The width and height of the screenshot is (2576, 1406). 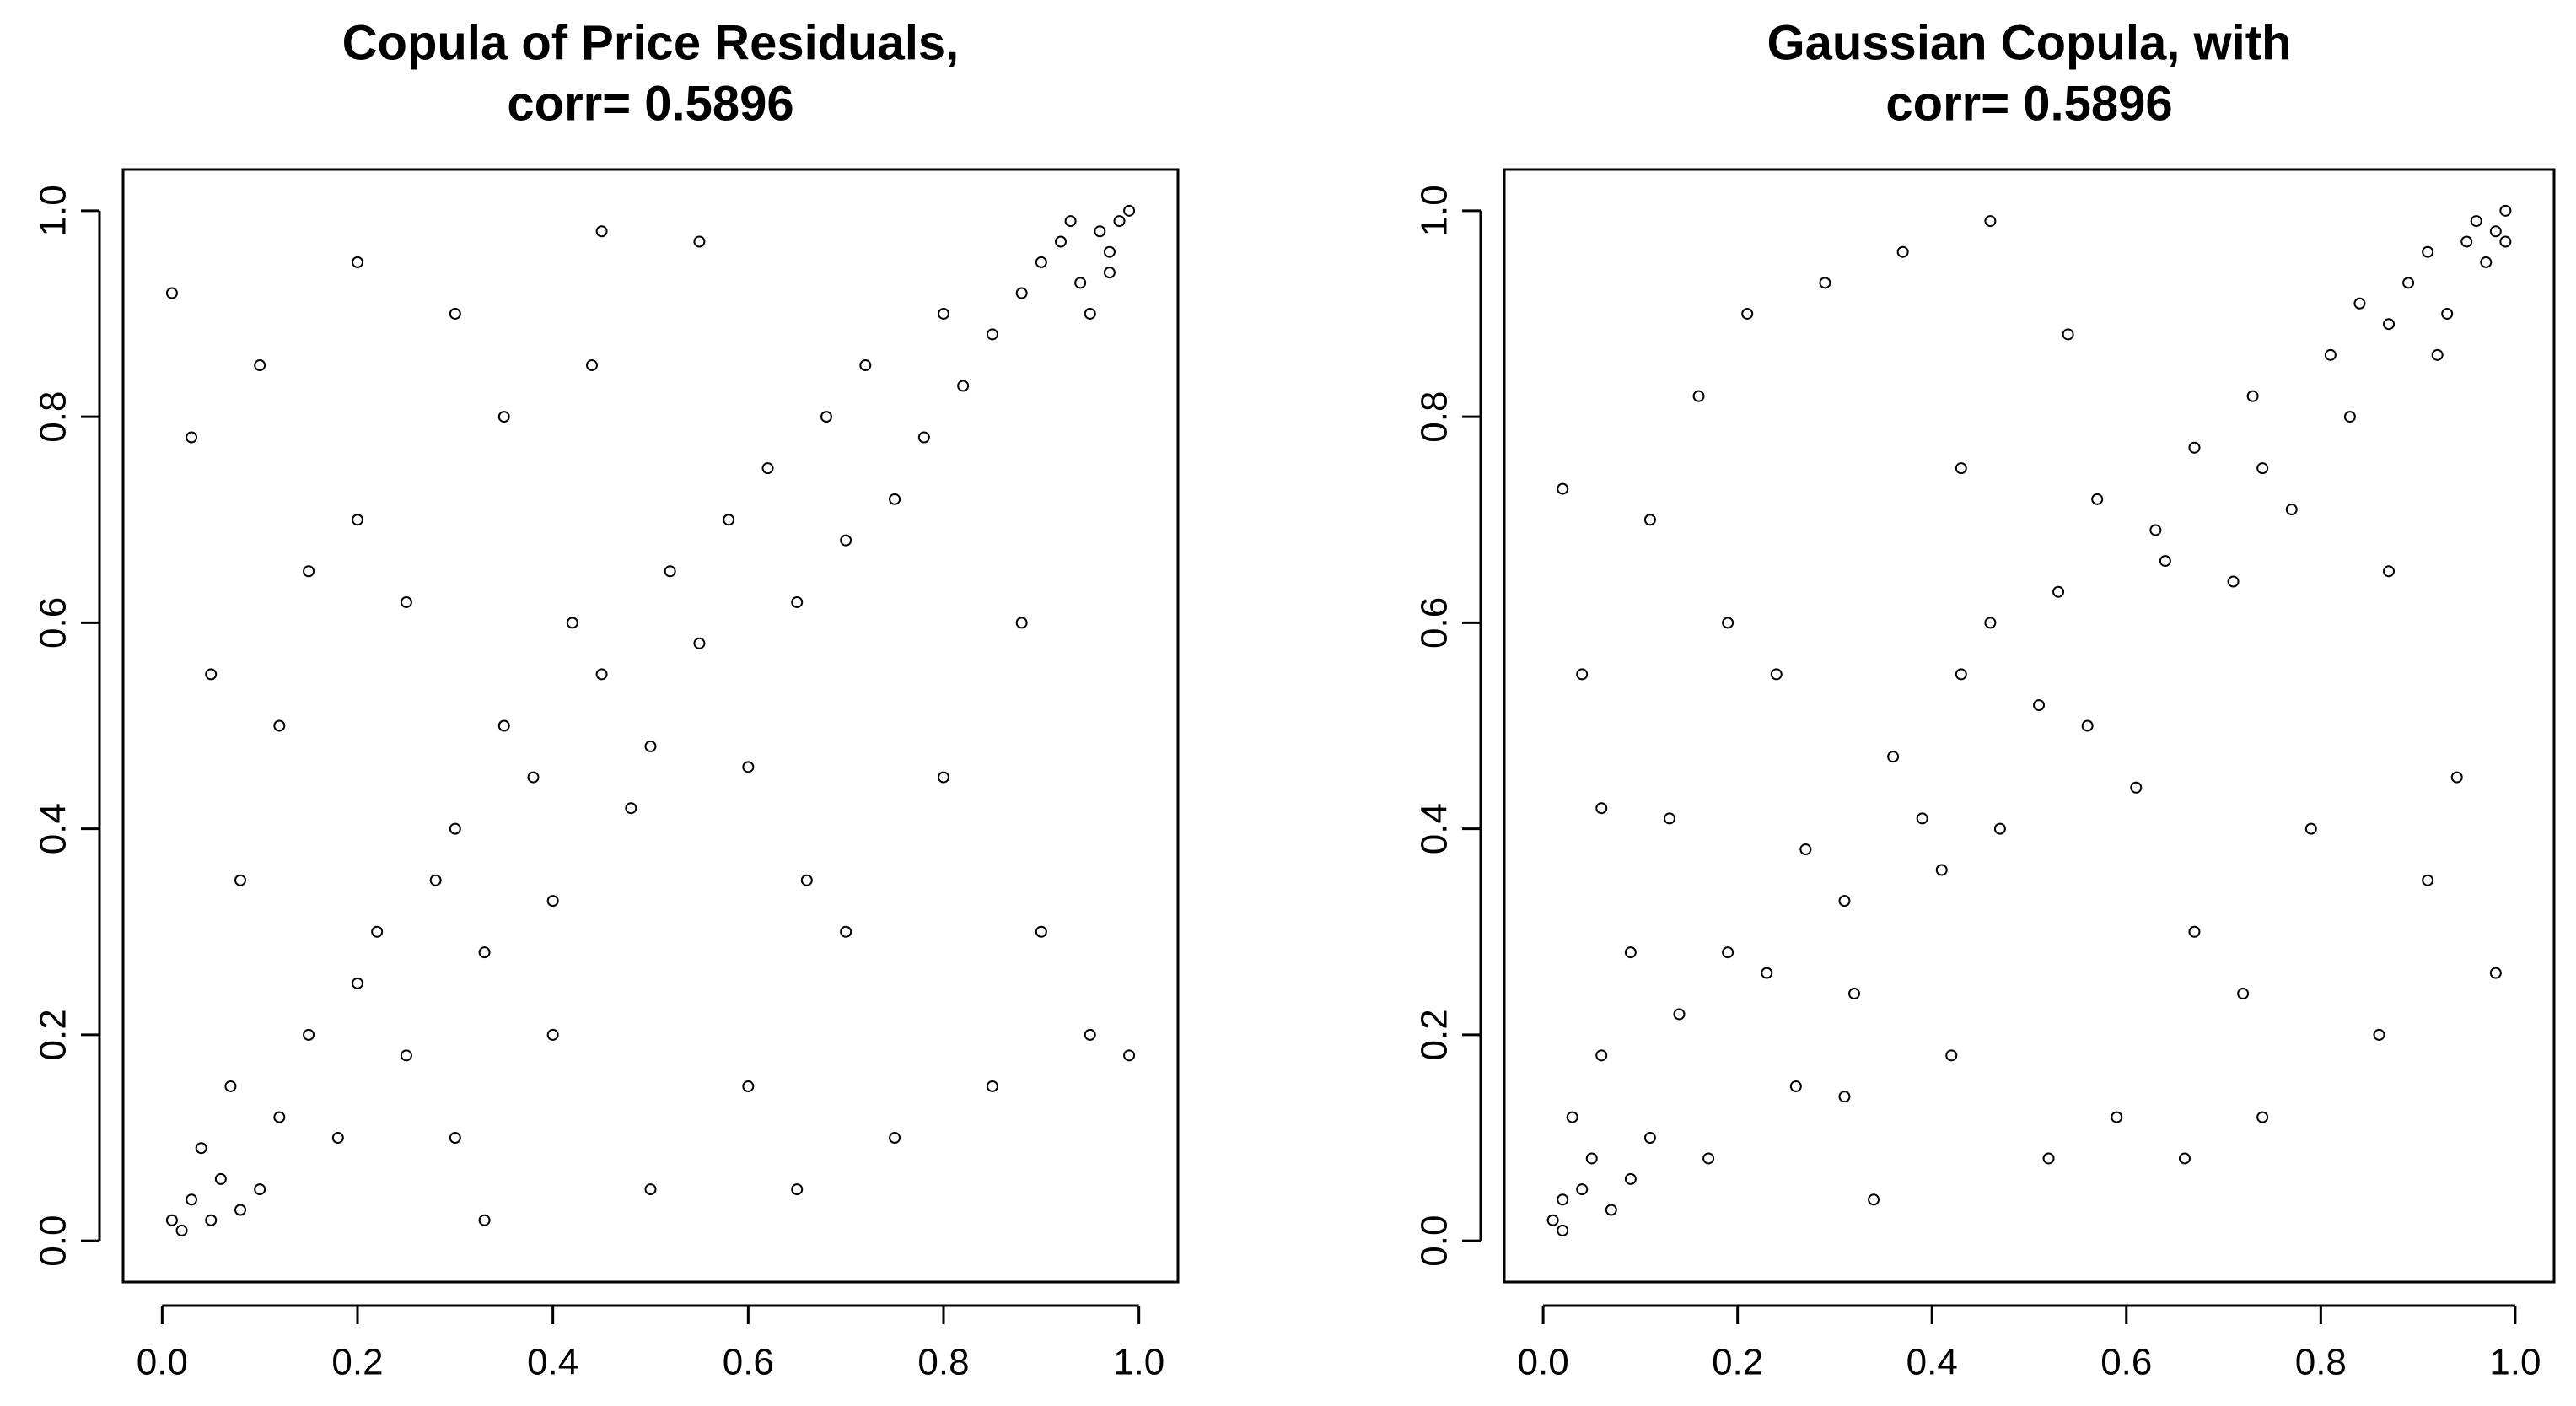 I want to click on chart-title: Gaussian Copula, with, so click(x=2029, y=42).